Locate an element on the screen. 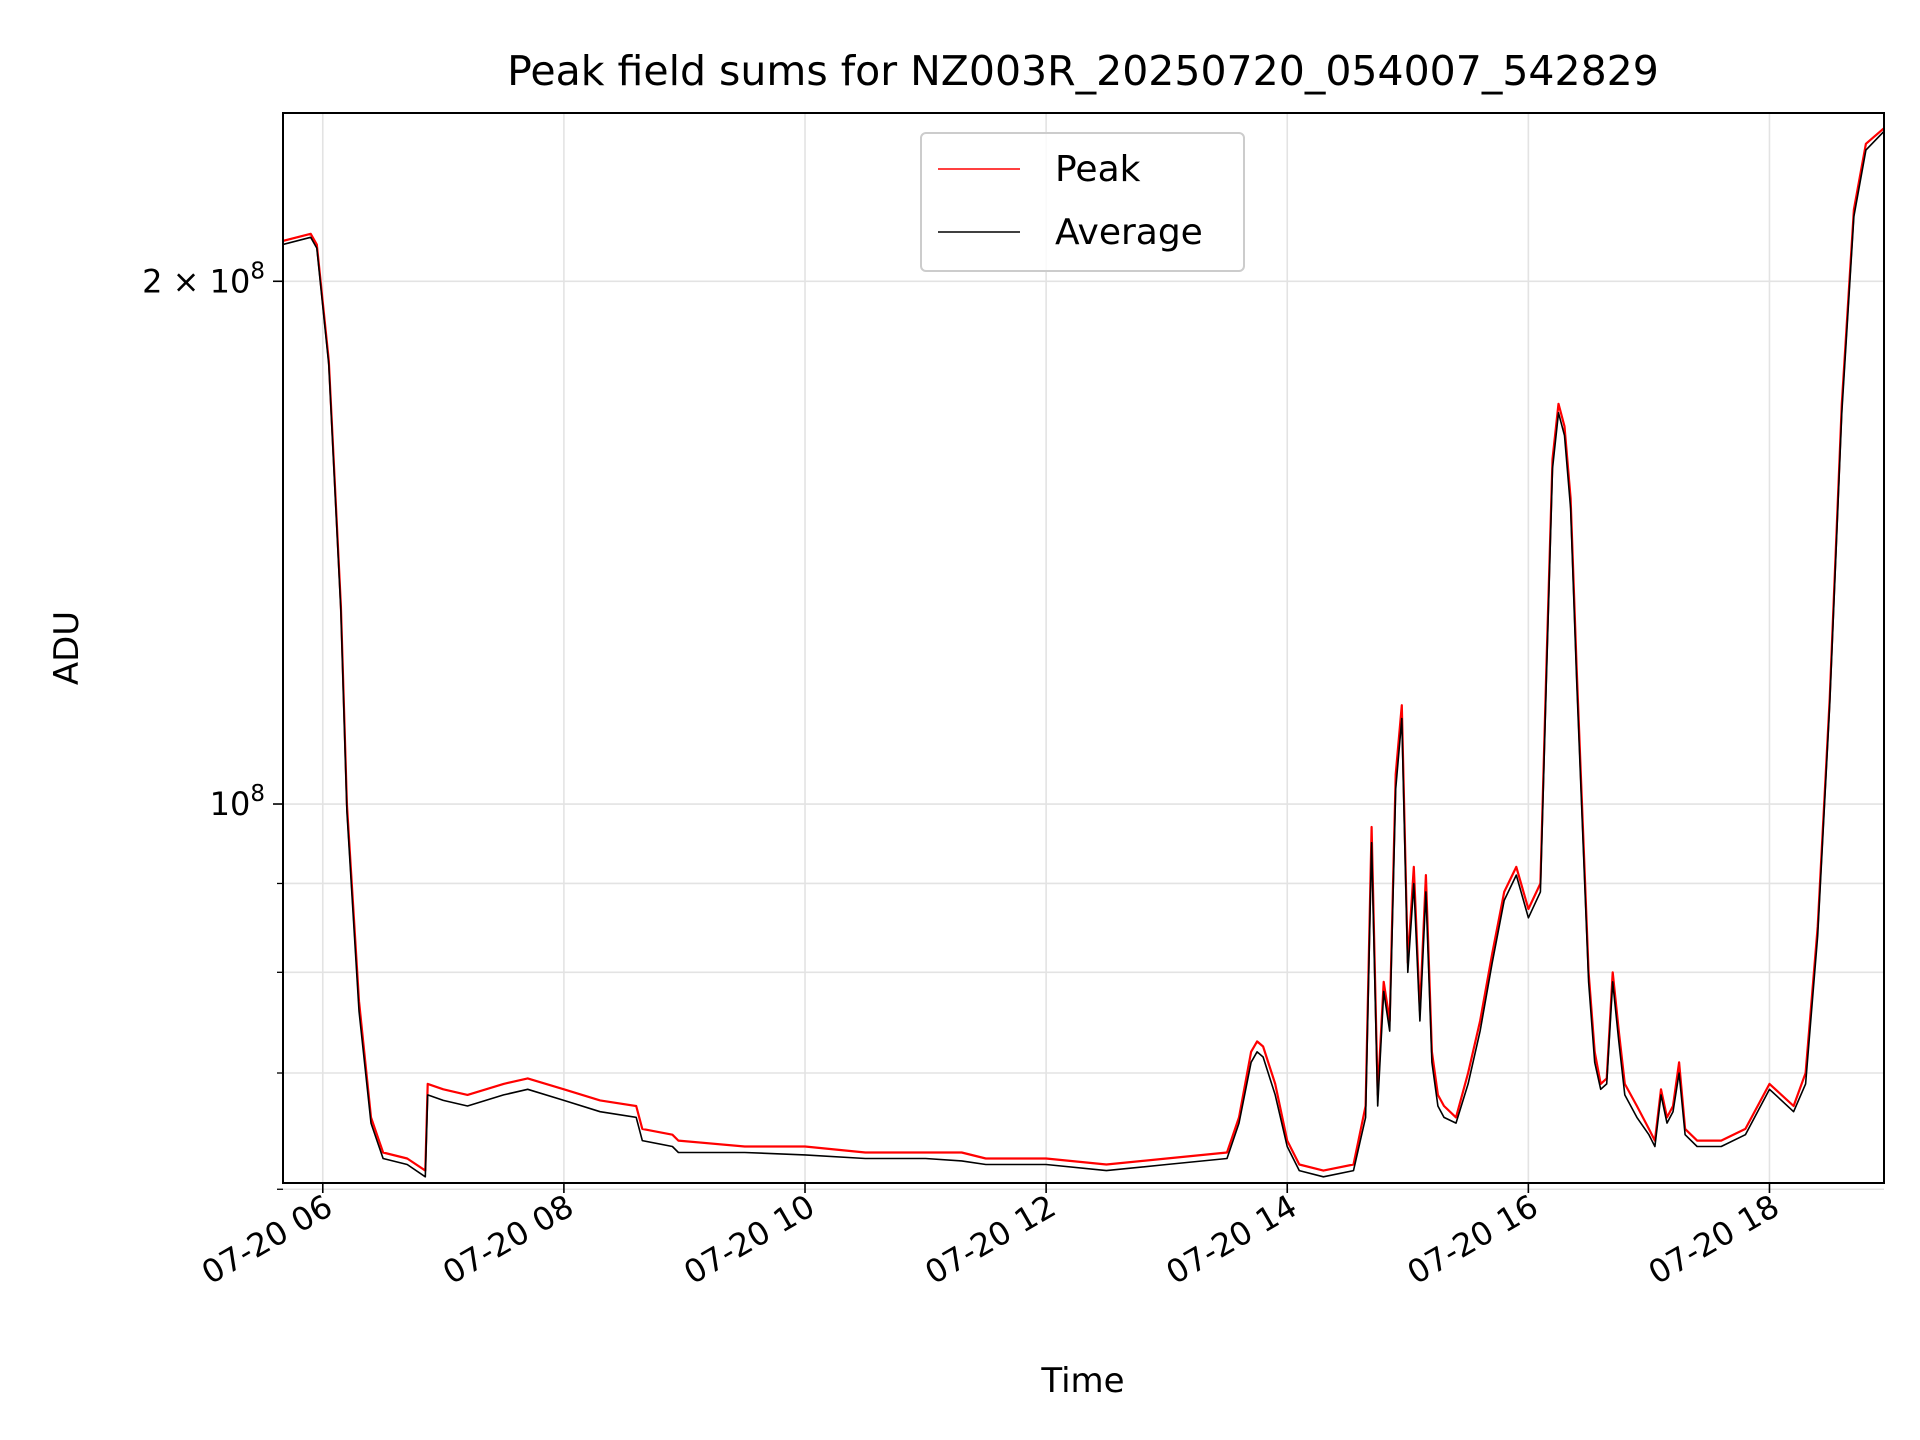 The width and height of the screenshot is (1920, 1440). y-tick-label: 108 is located at coordinates (237, 802).